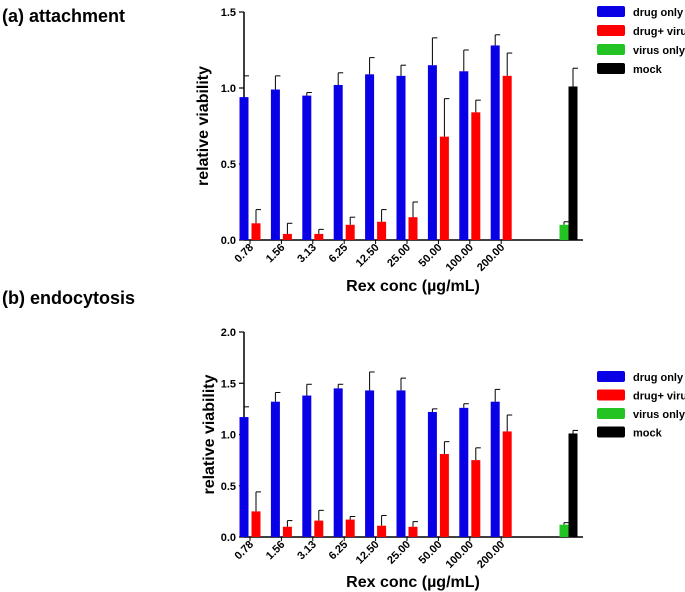 This screenshot has height=592, width=685. I want to click on y-tick-label: 2.0, so click(228, 333).